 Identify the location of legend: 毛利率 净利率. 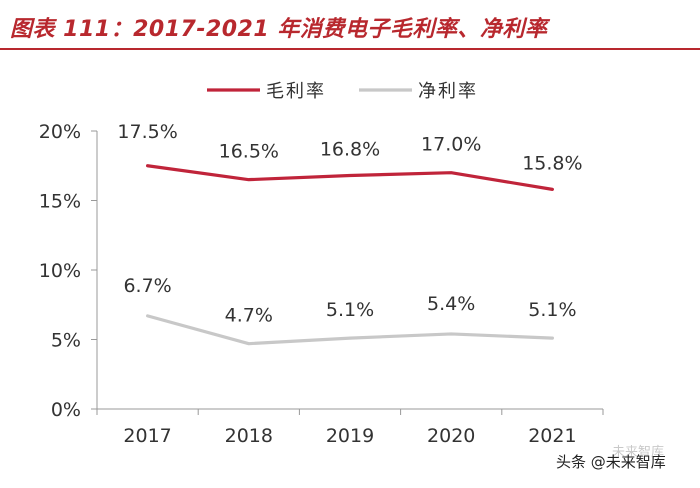
(342, 91).